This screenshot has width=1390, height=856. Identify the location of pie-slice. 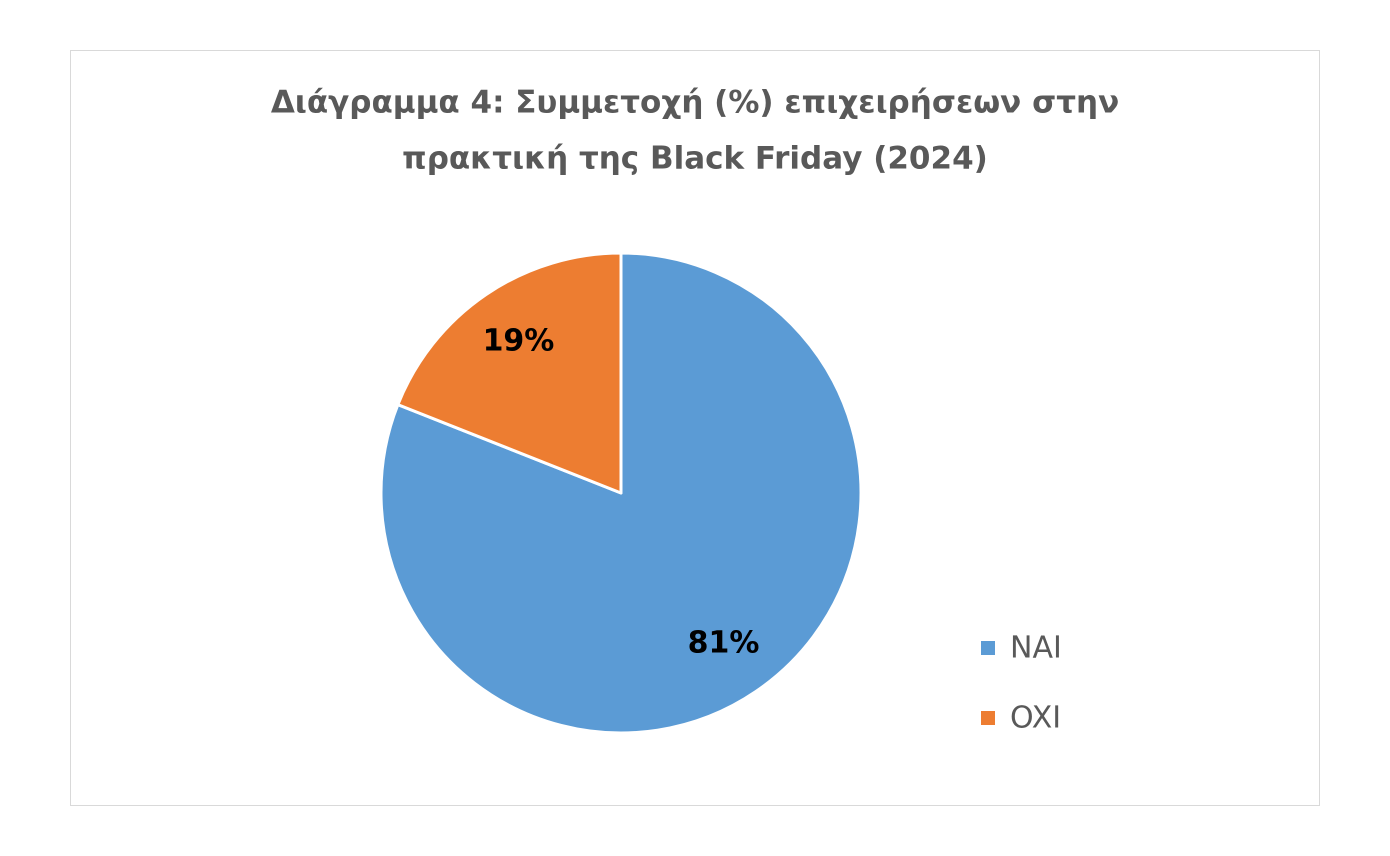
(509, 373).